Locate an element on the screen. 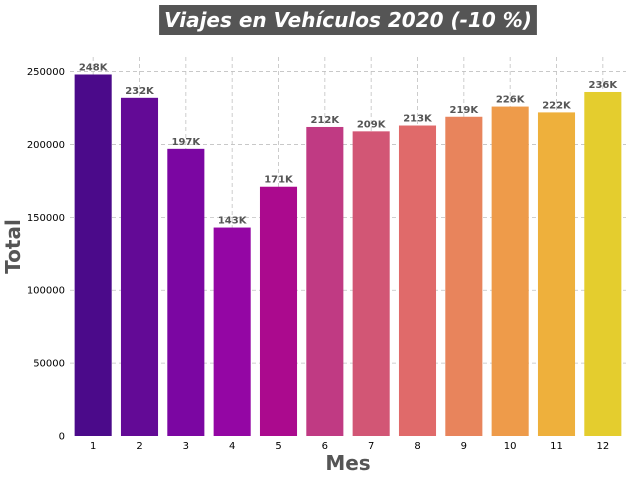 This screenshot has width=630, height=480. chart-title-background is located at coordinates (348, 20).